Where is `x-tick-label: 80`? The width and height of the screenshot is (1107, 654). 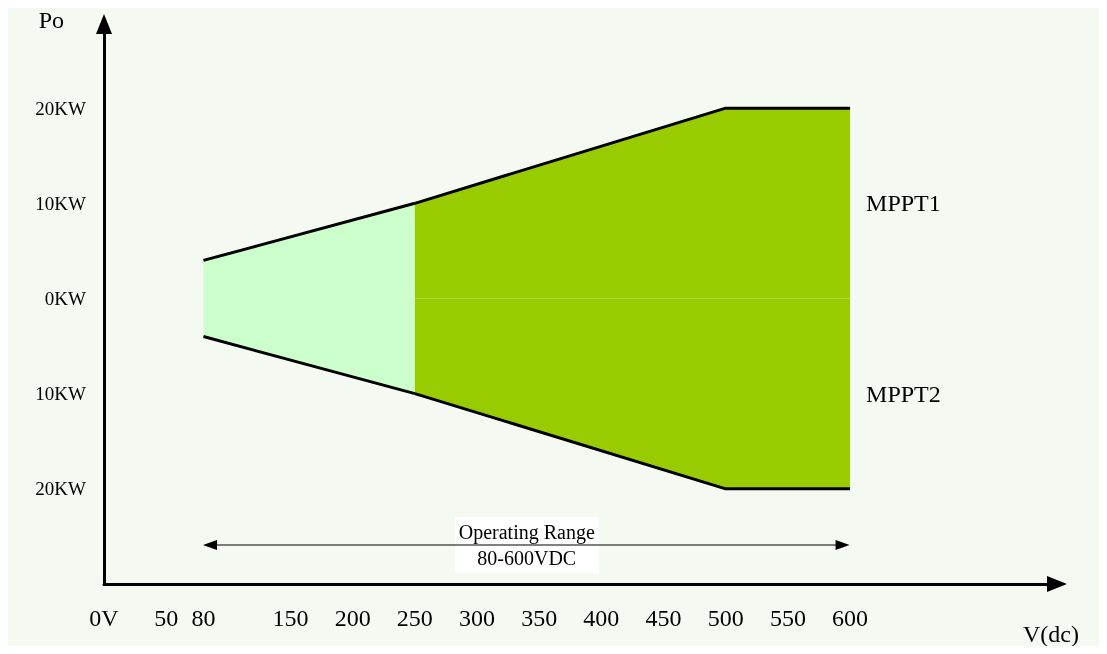
x-tick-label: 80 is located at coordinates (203, 618).